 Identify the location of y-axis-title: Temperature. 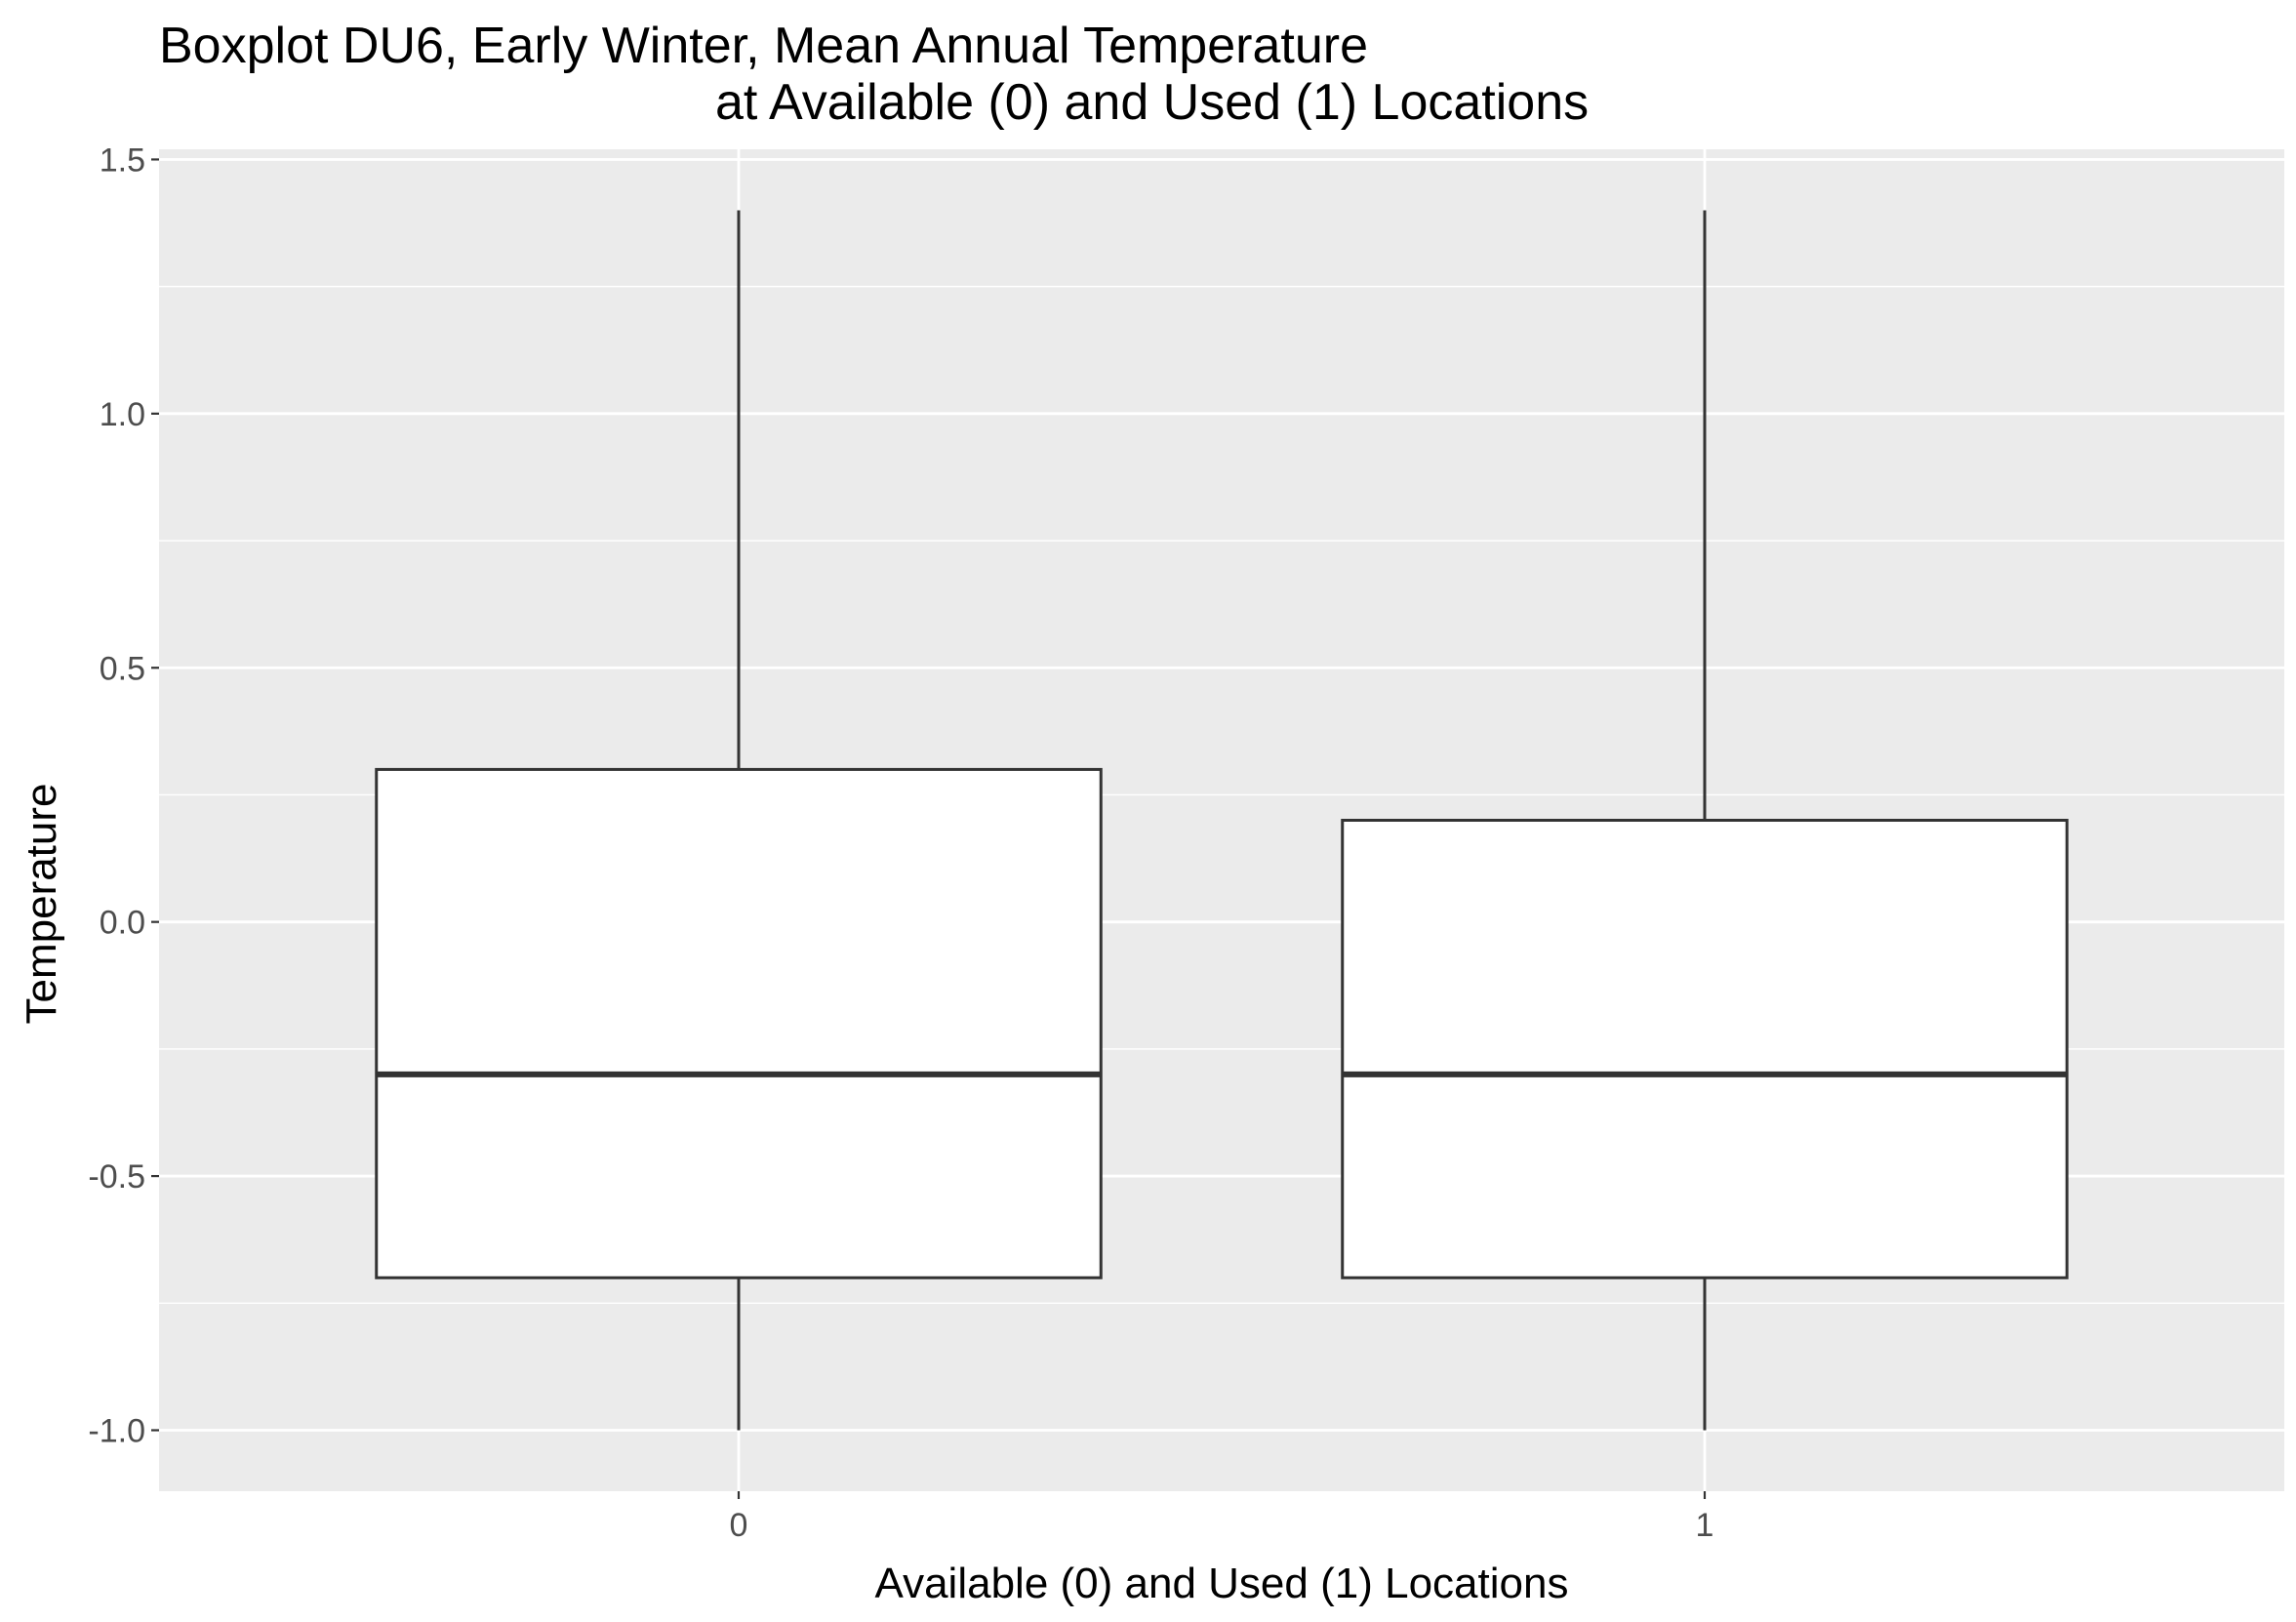
(42, 903).